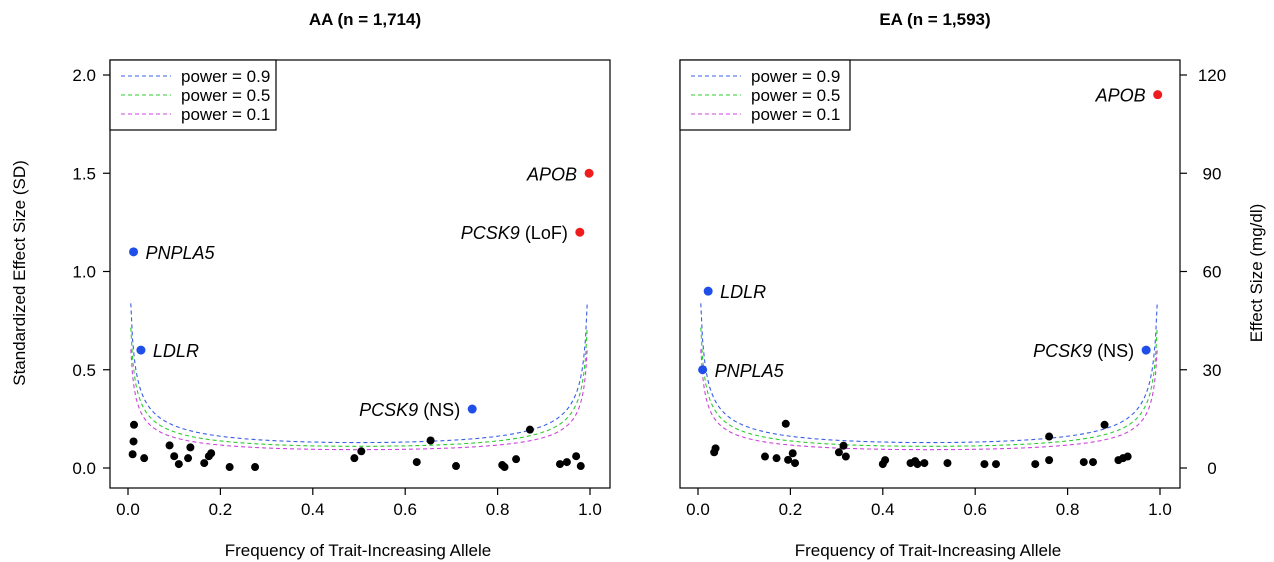 The height and width of the screenshot is (562, 1274). Describe the element at coordinates (356, 446) in the screenshot. I see `points-aa` at that location.